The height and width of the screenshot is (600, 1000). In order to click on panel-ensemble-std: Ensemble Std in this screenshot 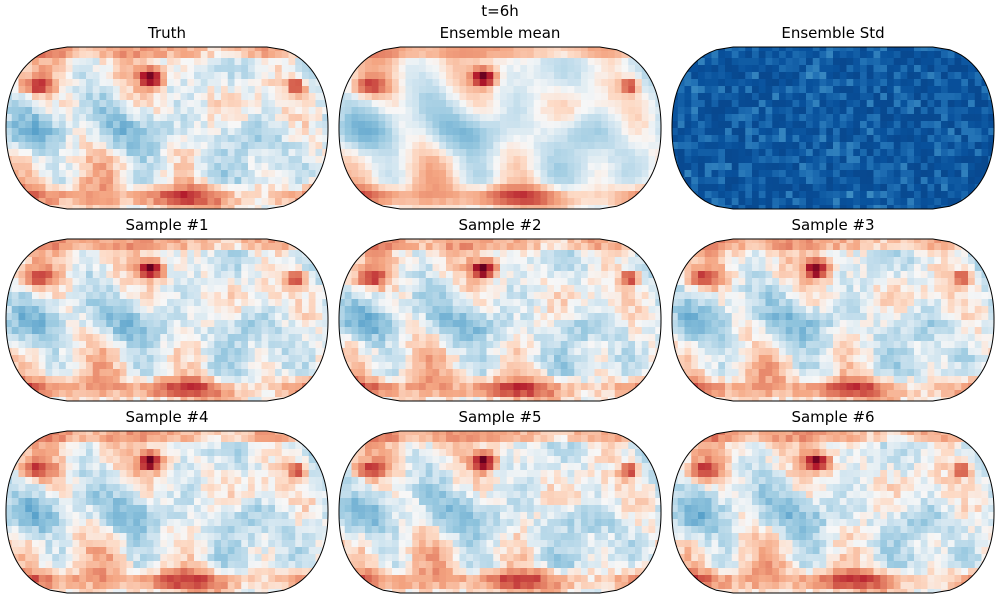, I will do `click(833, 117)`.